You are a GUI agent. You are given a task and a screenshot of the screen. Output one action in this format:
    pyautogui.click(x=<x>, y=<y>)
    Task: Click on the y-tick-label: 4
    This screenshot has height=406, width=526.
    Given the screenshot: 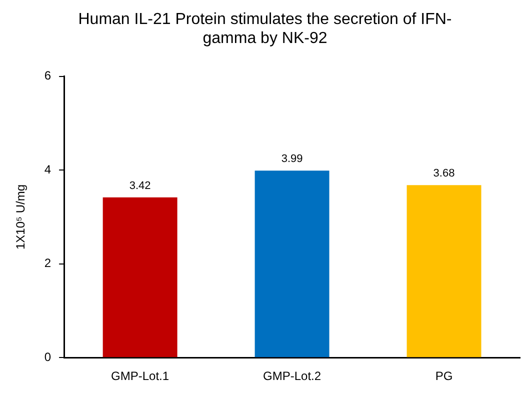 What is the action you would take?
    pyautogui.click(x=48, y=169)
    